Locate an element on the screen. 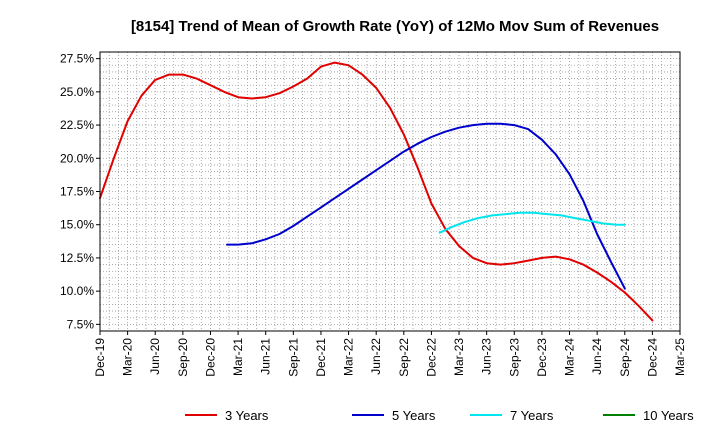 This screenshot has width=720, height=440. x-tick-label: Mar-23 is located at coordinates (459, 357).